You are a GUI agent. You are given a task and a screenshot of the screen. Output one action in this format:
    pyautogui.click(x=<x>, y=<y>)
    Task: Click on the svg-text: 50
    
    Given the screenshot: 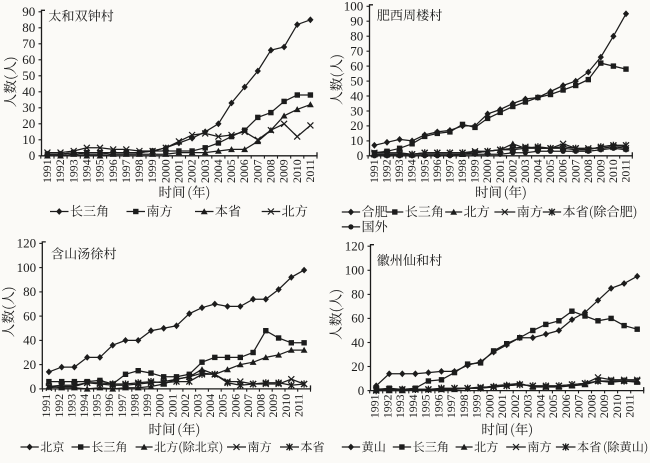 What is the action you would take?
    pyautogui.click(x=28, y=75)
    